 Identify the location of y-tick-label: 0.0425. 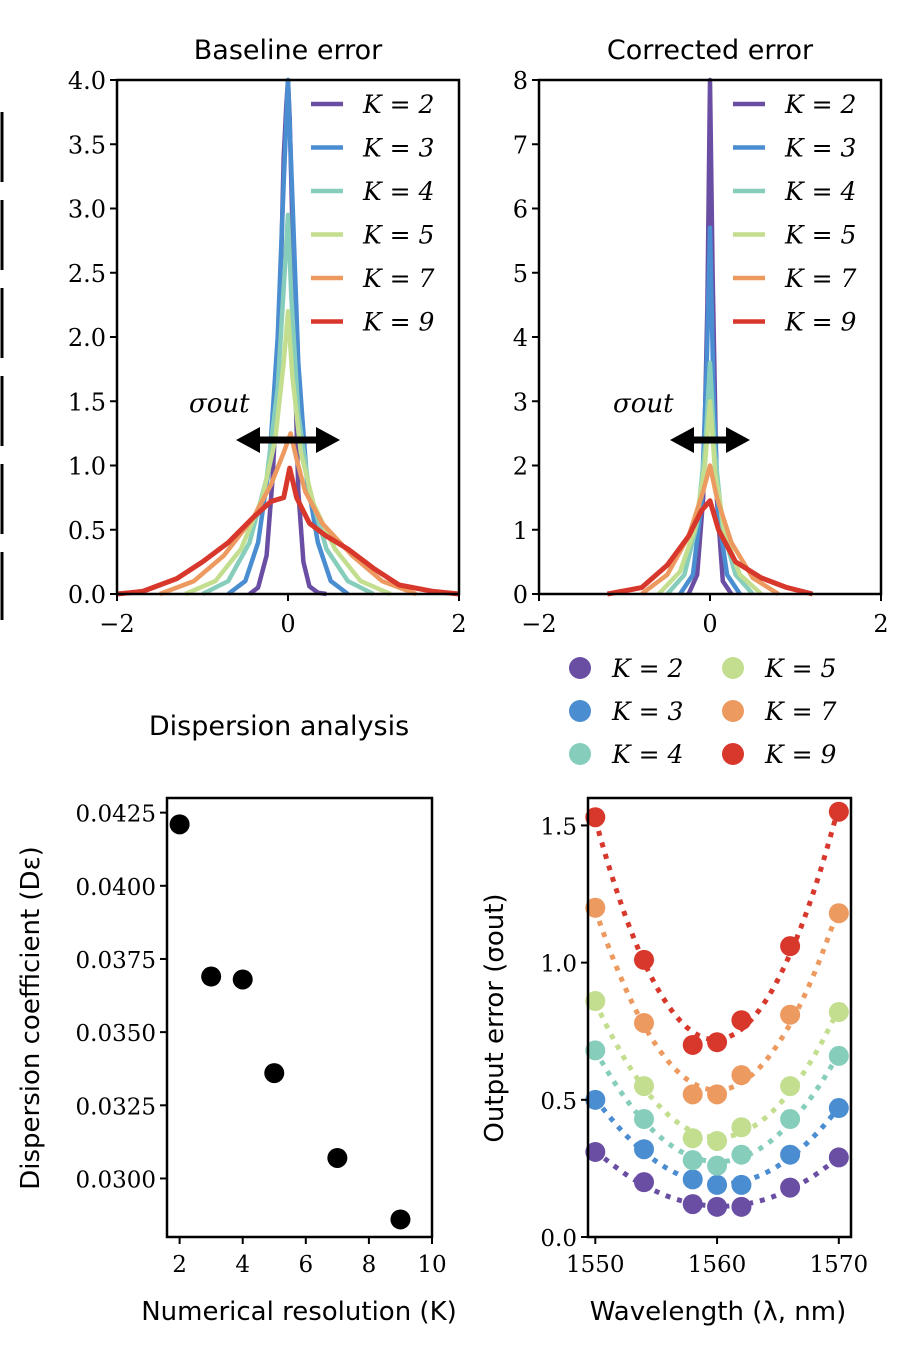
(116, 815).